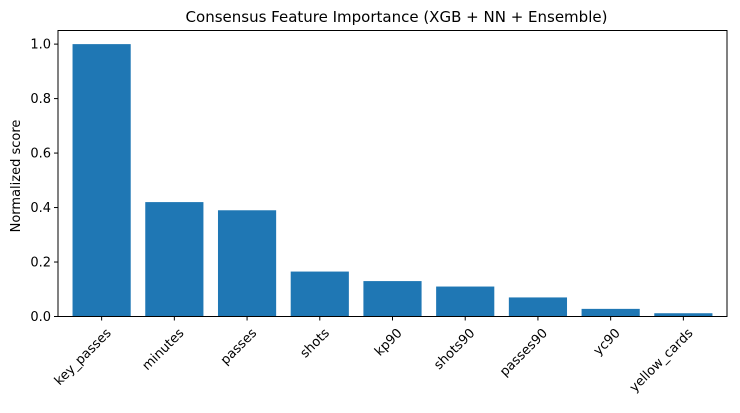 The image size is (740, 413). Describe the element at coordinates (83, 357) in the screenshot. I see `x-tick-label: key_passes` at that location.